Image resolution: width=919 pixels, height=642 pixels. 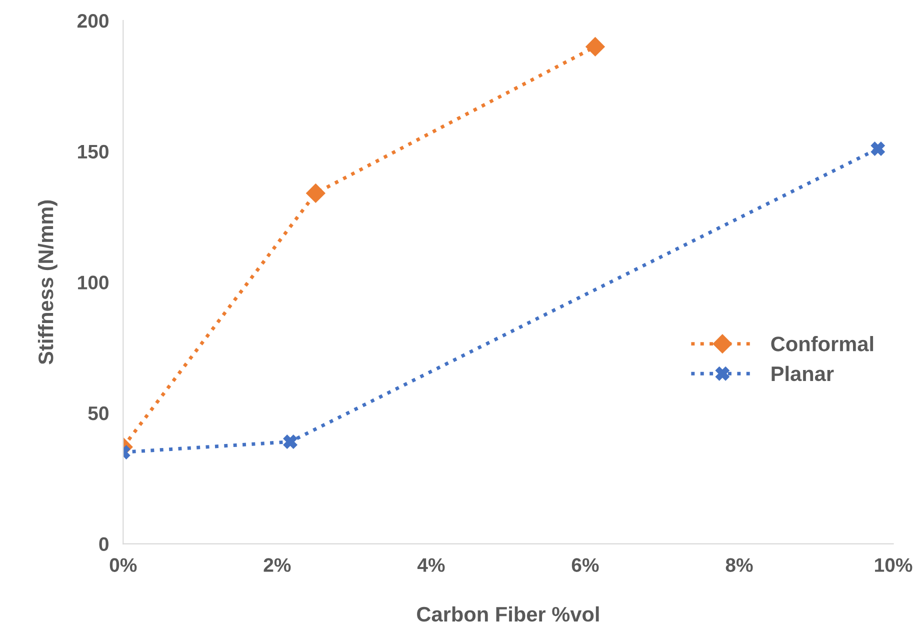 I want to click on y-tick-label: 50, so click(x=98, y=413).